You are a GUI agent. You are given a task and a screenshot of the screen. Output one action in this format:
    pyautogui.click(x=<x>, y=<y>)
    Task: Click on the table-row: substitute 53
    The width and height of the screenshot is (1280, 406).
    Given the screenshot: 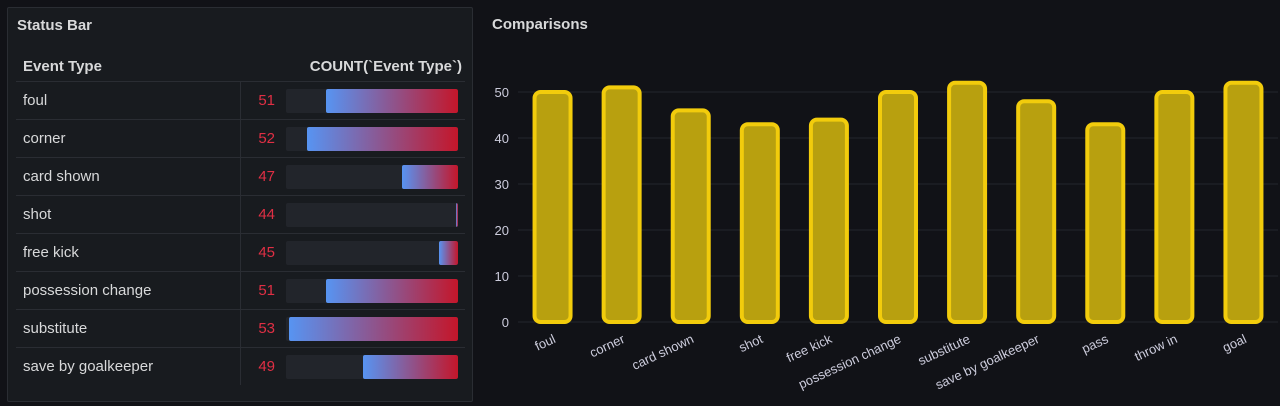 What is the action you would take?
    pyautogui.click(x=240, y=329)
    